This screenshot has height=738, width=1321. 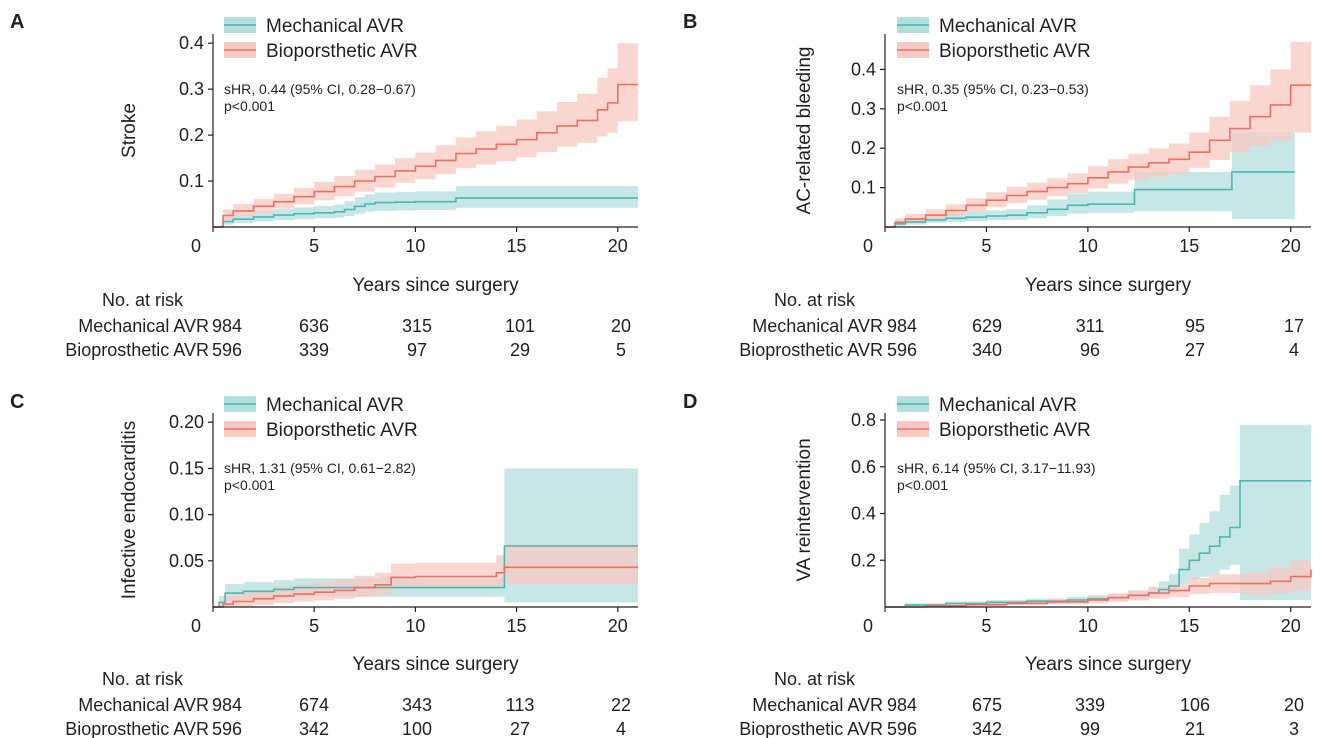 I want to click on risk-count: 3, so click(x=1294, y=728).